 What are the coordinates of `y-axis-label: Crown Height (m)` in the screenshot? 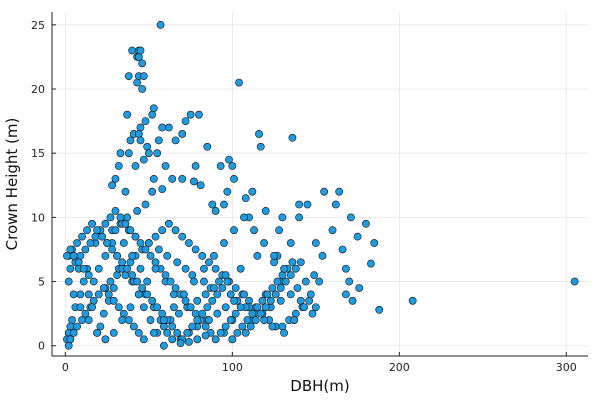 It's located at (12, 184).